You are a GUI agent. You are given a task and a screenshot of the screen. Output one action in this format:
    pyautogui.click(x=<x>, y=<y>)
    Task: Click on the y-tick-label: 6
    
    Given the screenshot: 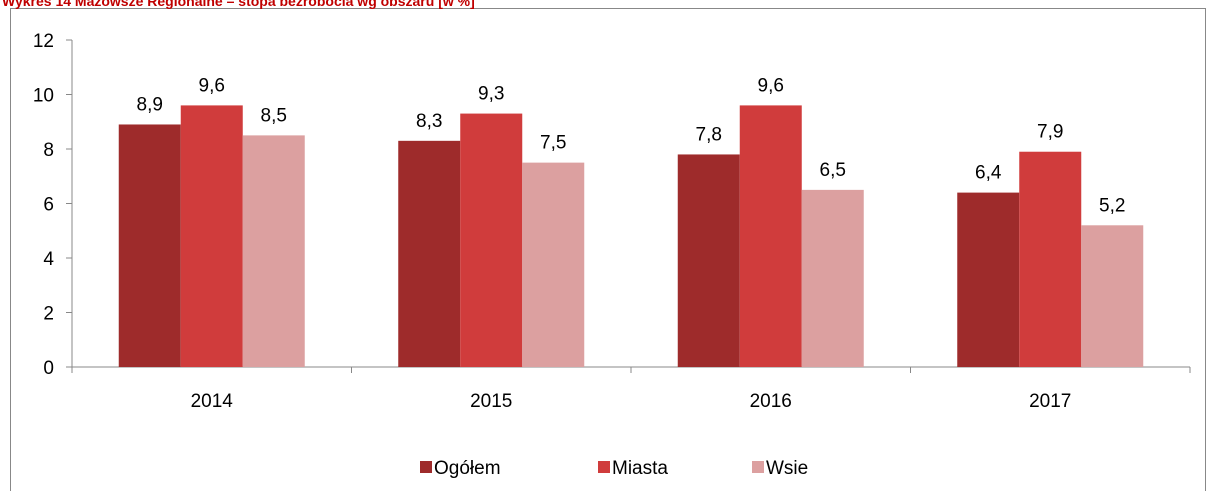 What is the action you would take?
    pyautogui.click(x=48, y=205)
    